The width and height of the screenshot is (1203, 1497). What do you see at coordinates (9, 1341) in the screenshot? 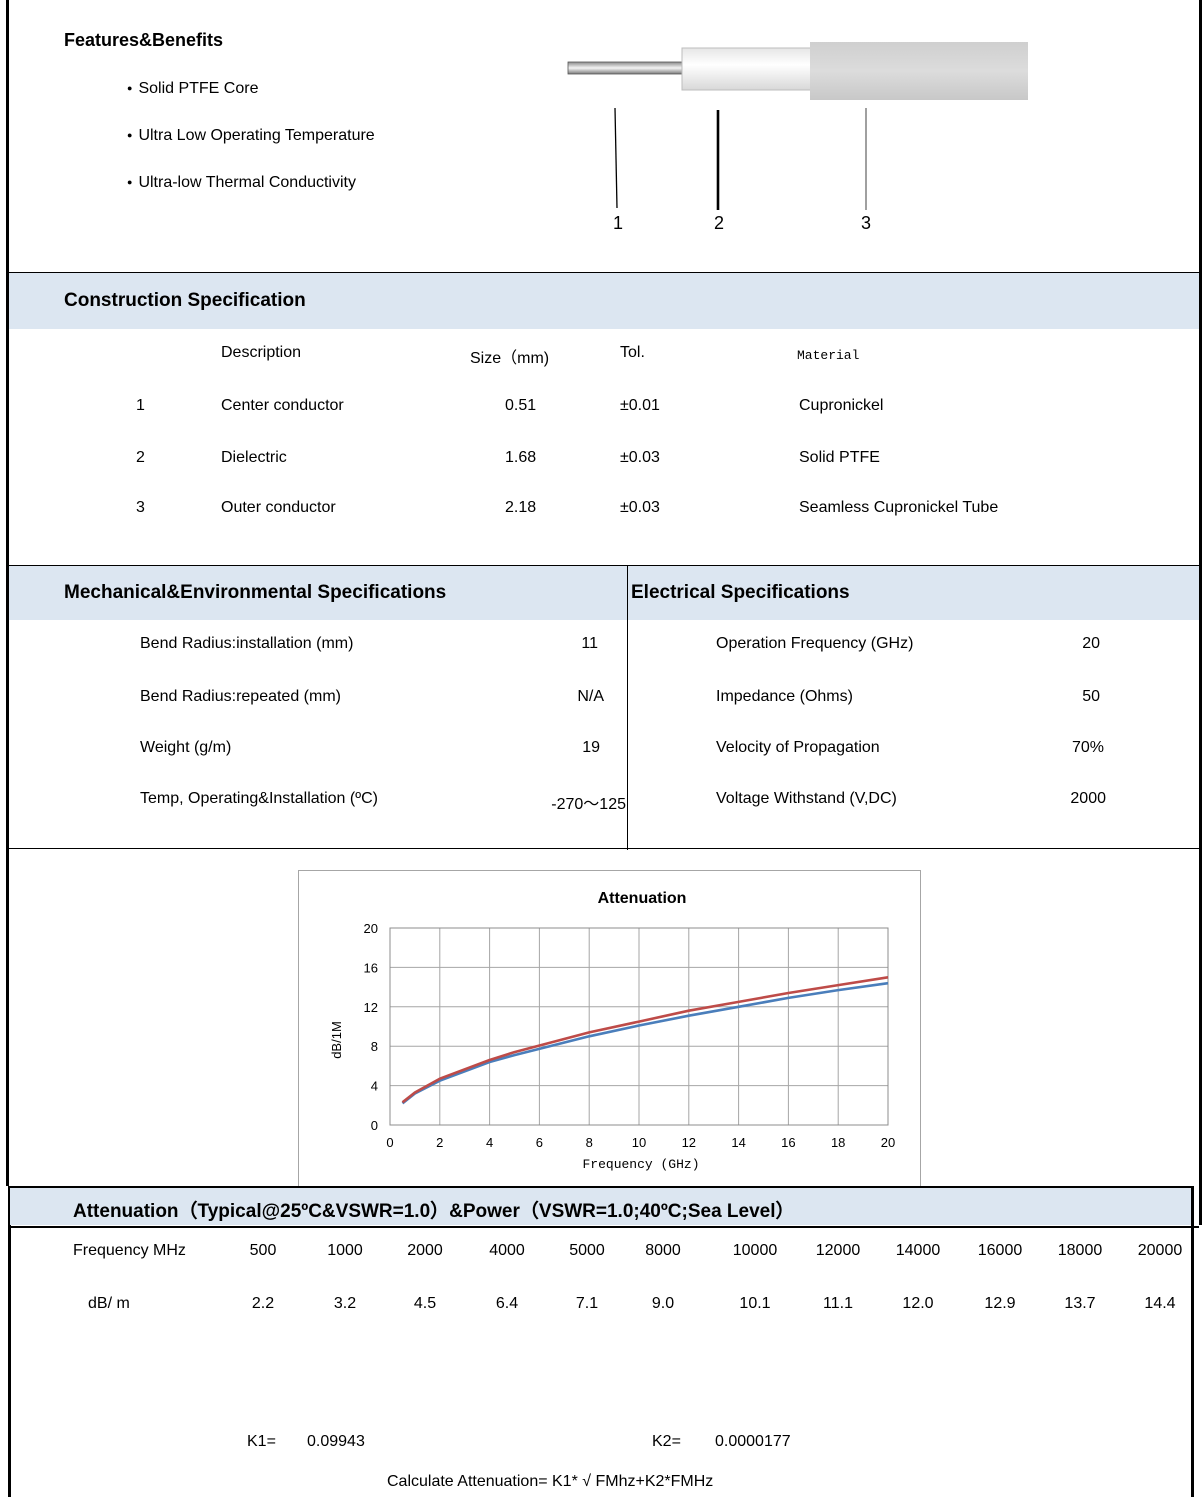
I see `frame-left-lower` at bounding box center [9, 1341].